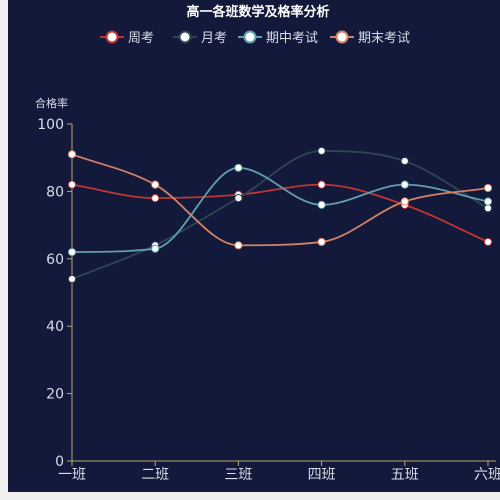  Describe the element at coordinates (322, 475) in the screenshot. I see `x-tick-label: 四班` at that location.